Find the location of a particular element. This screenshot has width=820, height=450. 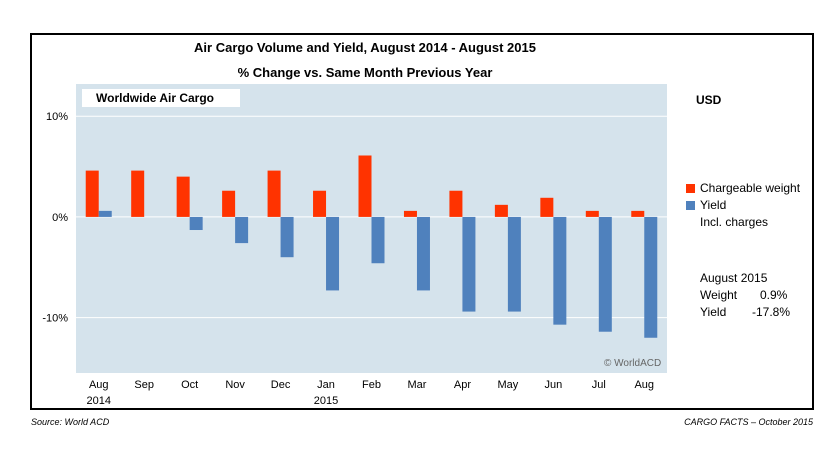

legend-swatch-yield is located at coordinates (690, 206).